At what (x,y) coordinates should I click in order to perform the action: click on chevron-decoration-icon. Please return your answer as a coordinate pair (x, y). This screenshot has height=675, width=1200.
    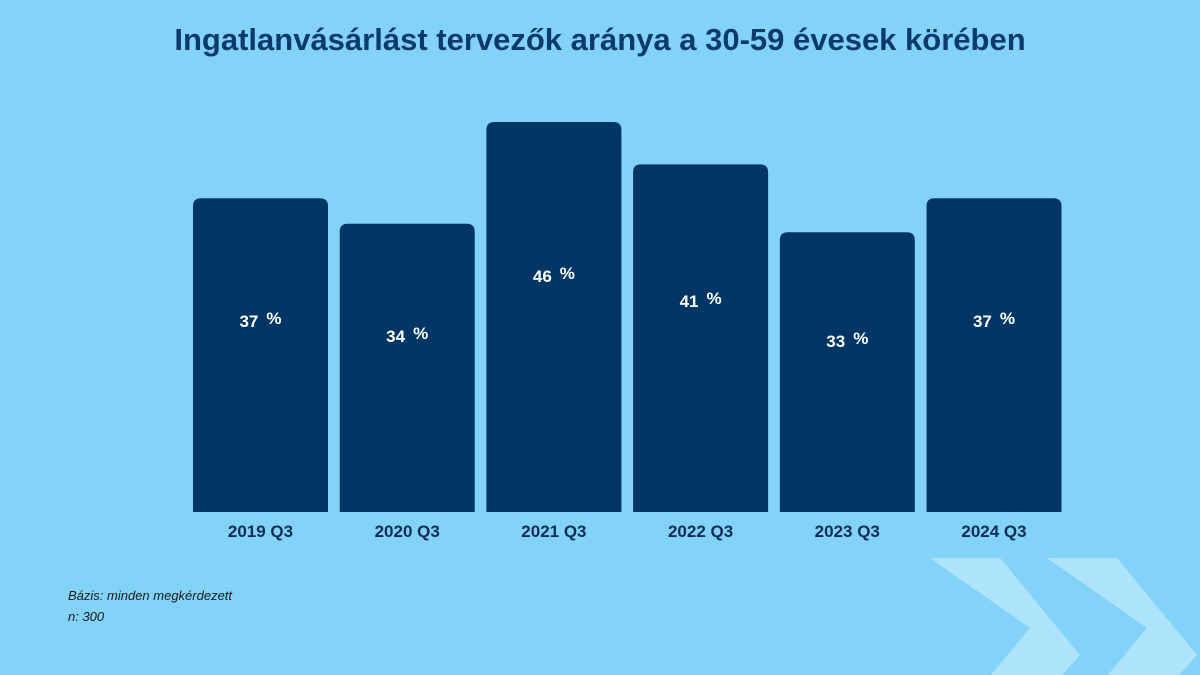
    Looking at the image, I should click on (1063, 616).